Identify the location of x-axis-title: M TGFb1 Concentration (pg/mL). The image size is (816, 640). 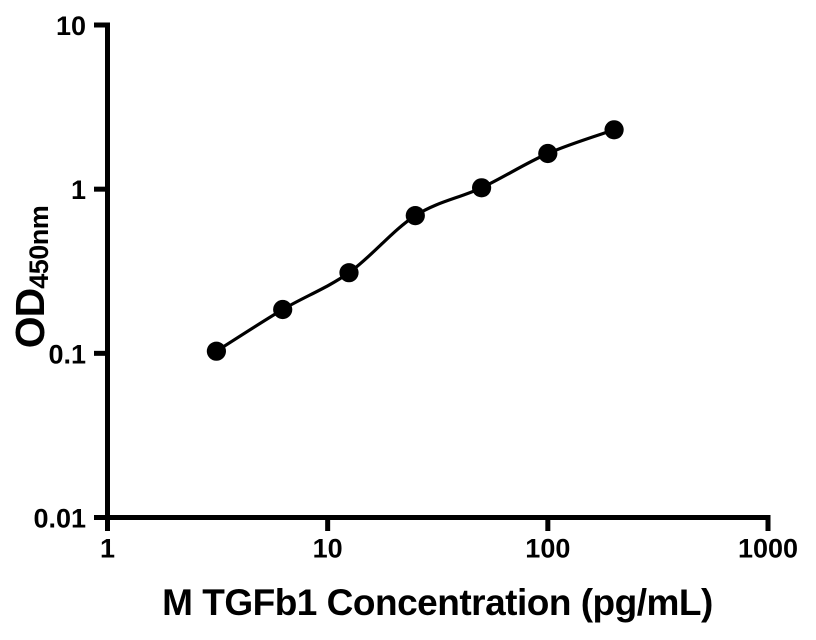
(437, 602).